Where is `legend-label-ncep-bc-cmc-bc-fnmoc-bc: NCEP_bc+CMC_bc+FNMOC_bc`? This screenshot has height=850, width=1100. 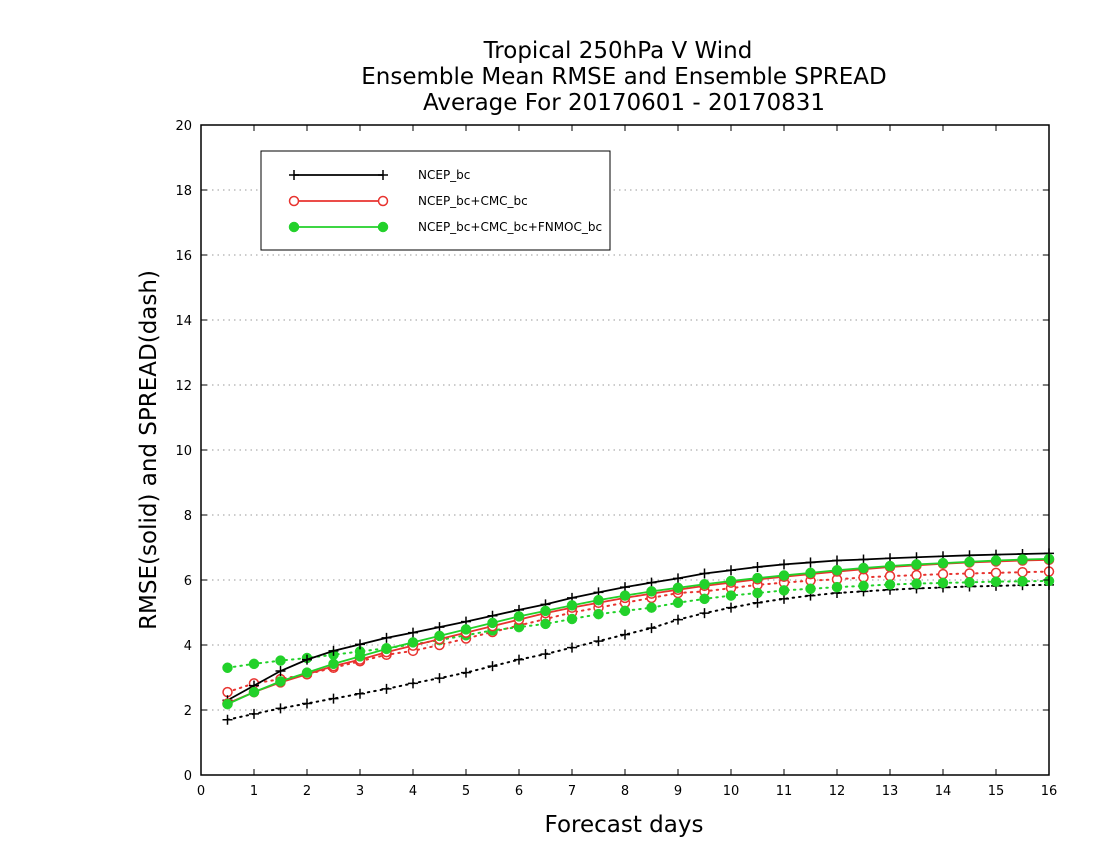 legend-label-ncep-bc-cmc-bc-fnmoc-bc: NCEP_bc+CMC_bc+FNMOC_bc is located at coordinates (510, 227).